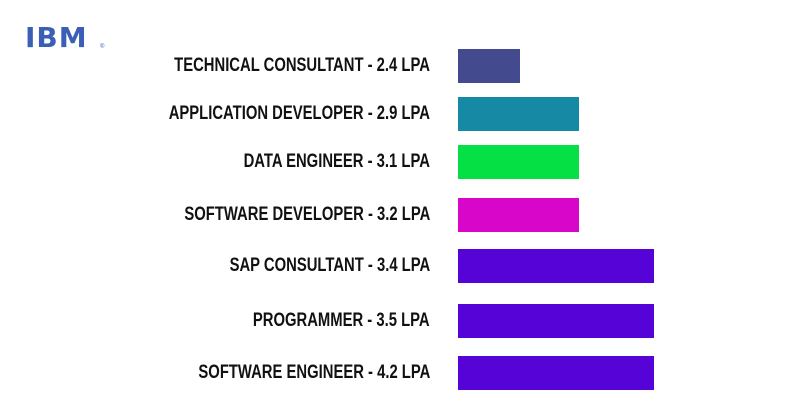 The width and height of the screenshot is (800, 415). I want to click on category-label: SOFTWARE ENGINEER - 4.2 LPA, so click(314, 372).